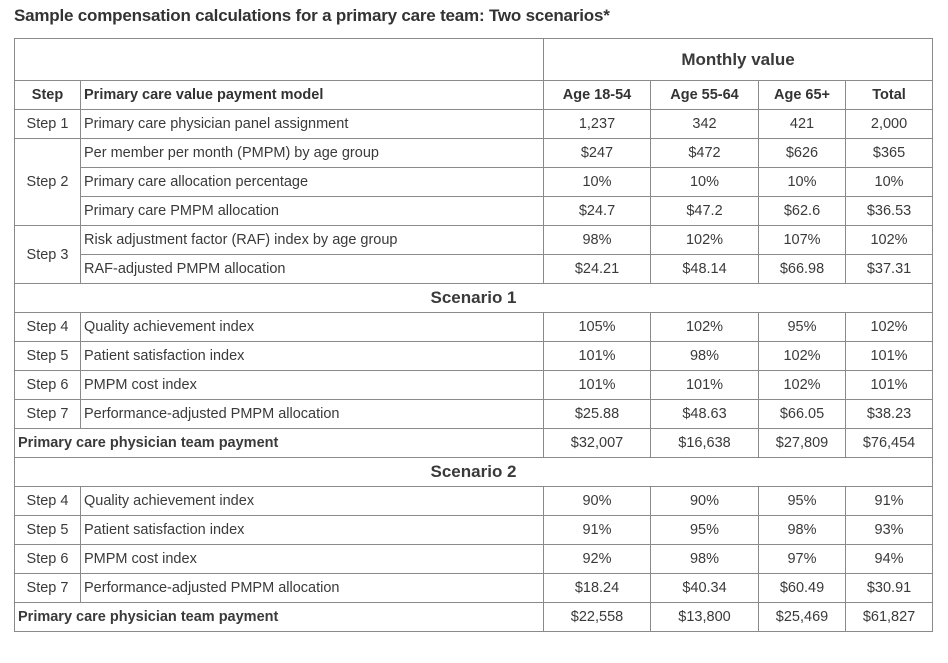 The height and width of the screenshot is (663, 948). I want to click on header-blank-cell, so click(279, 59).